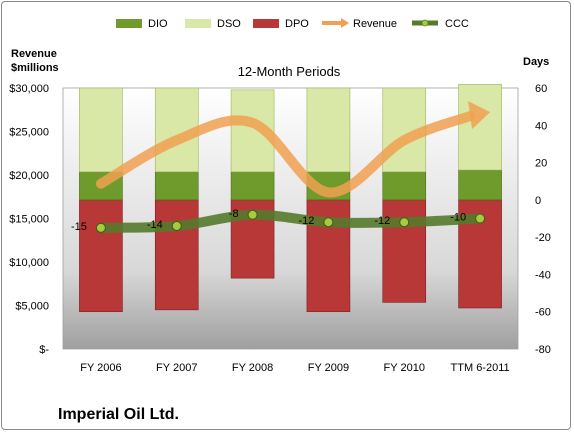 This screenshot has height=433, width=574. Describe the element at coordinates (543, 313) in the screenshot. I see `y-right-tick-label: -60` at that location.